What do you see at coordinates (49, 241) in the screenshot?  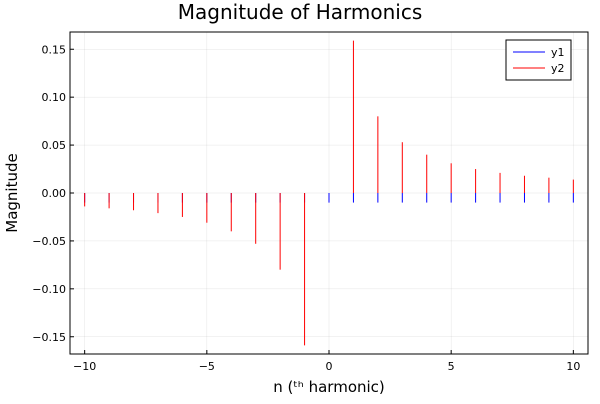 I see `y-tick-label: −0.05` at bounding box center [49, 241].